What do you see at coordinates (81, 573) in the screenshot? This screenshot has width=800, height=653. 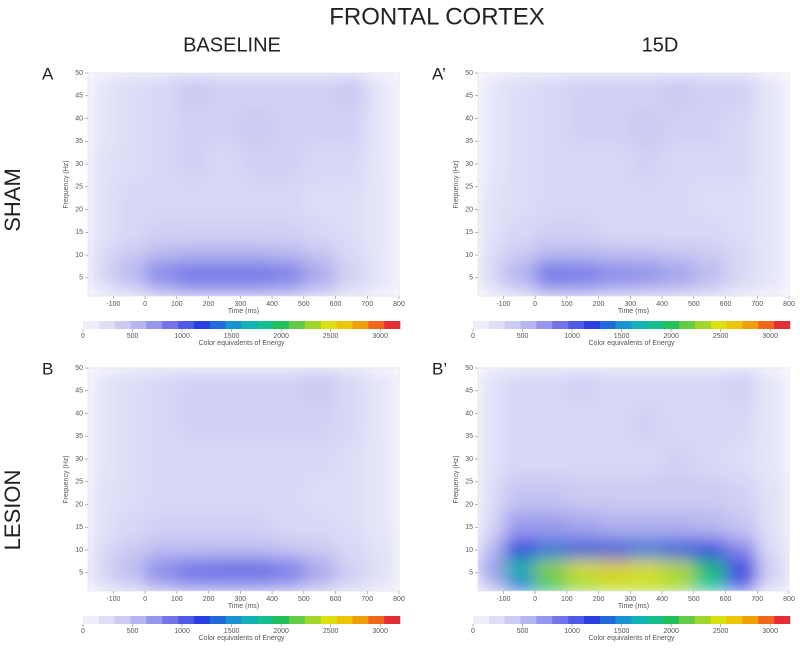 I see `y-tick-label: 5` at bounding box center [81, 573].